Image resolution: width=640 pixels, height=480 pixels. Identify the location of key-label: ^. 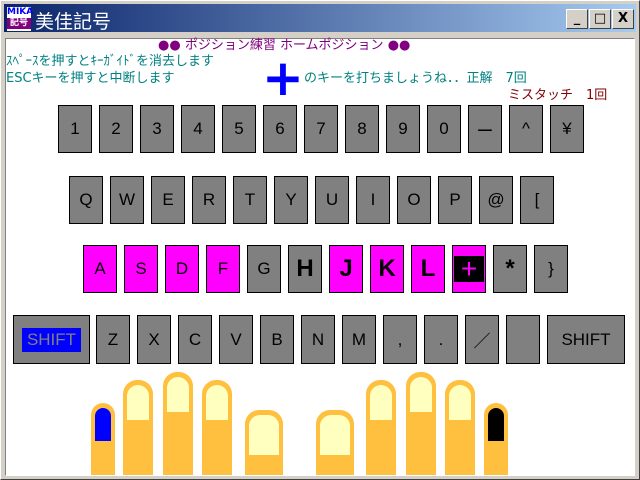
(526, 128).